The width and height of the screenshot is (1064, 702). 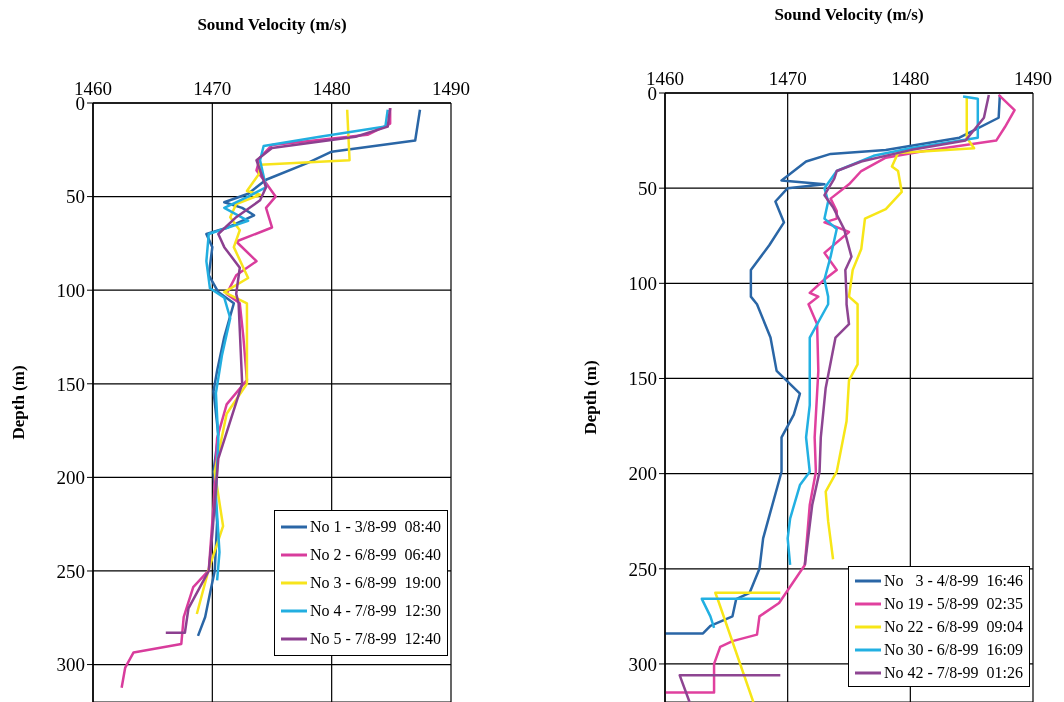 What do you see at coordinates (375, 527) in the screenshot?
I see `legend-label: No 1 - 3/8-99 08:40` at bounding box center [375, 527].